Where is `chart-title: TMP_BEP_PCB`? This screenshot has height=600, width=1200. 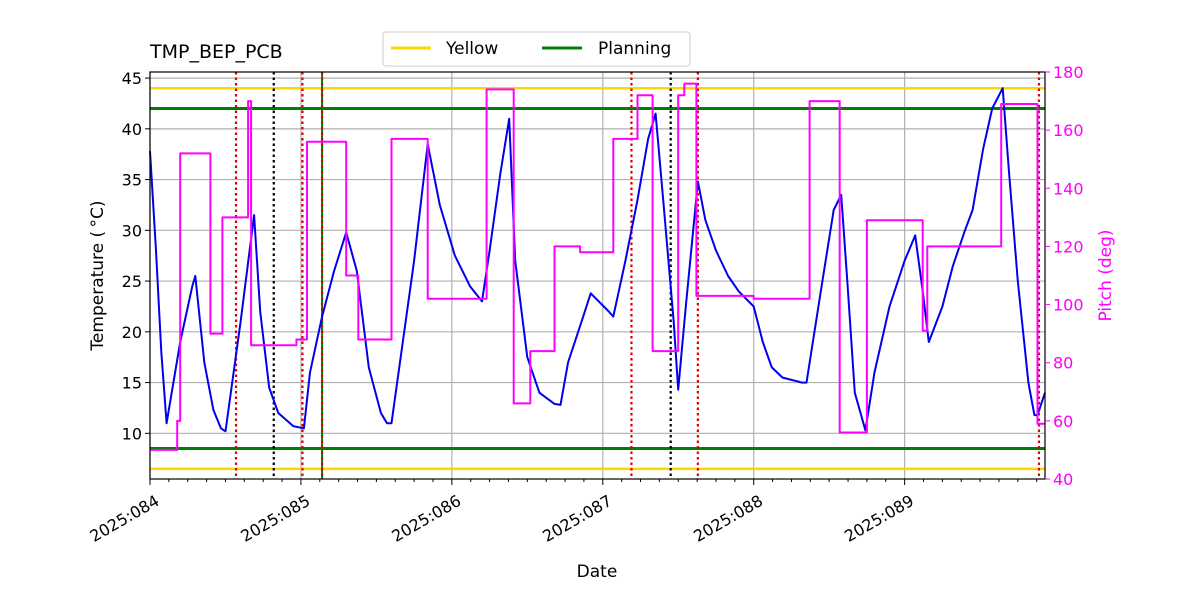 chart-title: TMP_BEP_PCB is located at coordinates (216, 52).